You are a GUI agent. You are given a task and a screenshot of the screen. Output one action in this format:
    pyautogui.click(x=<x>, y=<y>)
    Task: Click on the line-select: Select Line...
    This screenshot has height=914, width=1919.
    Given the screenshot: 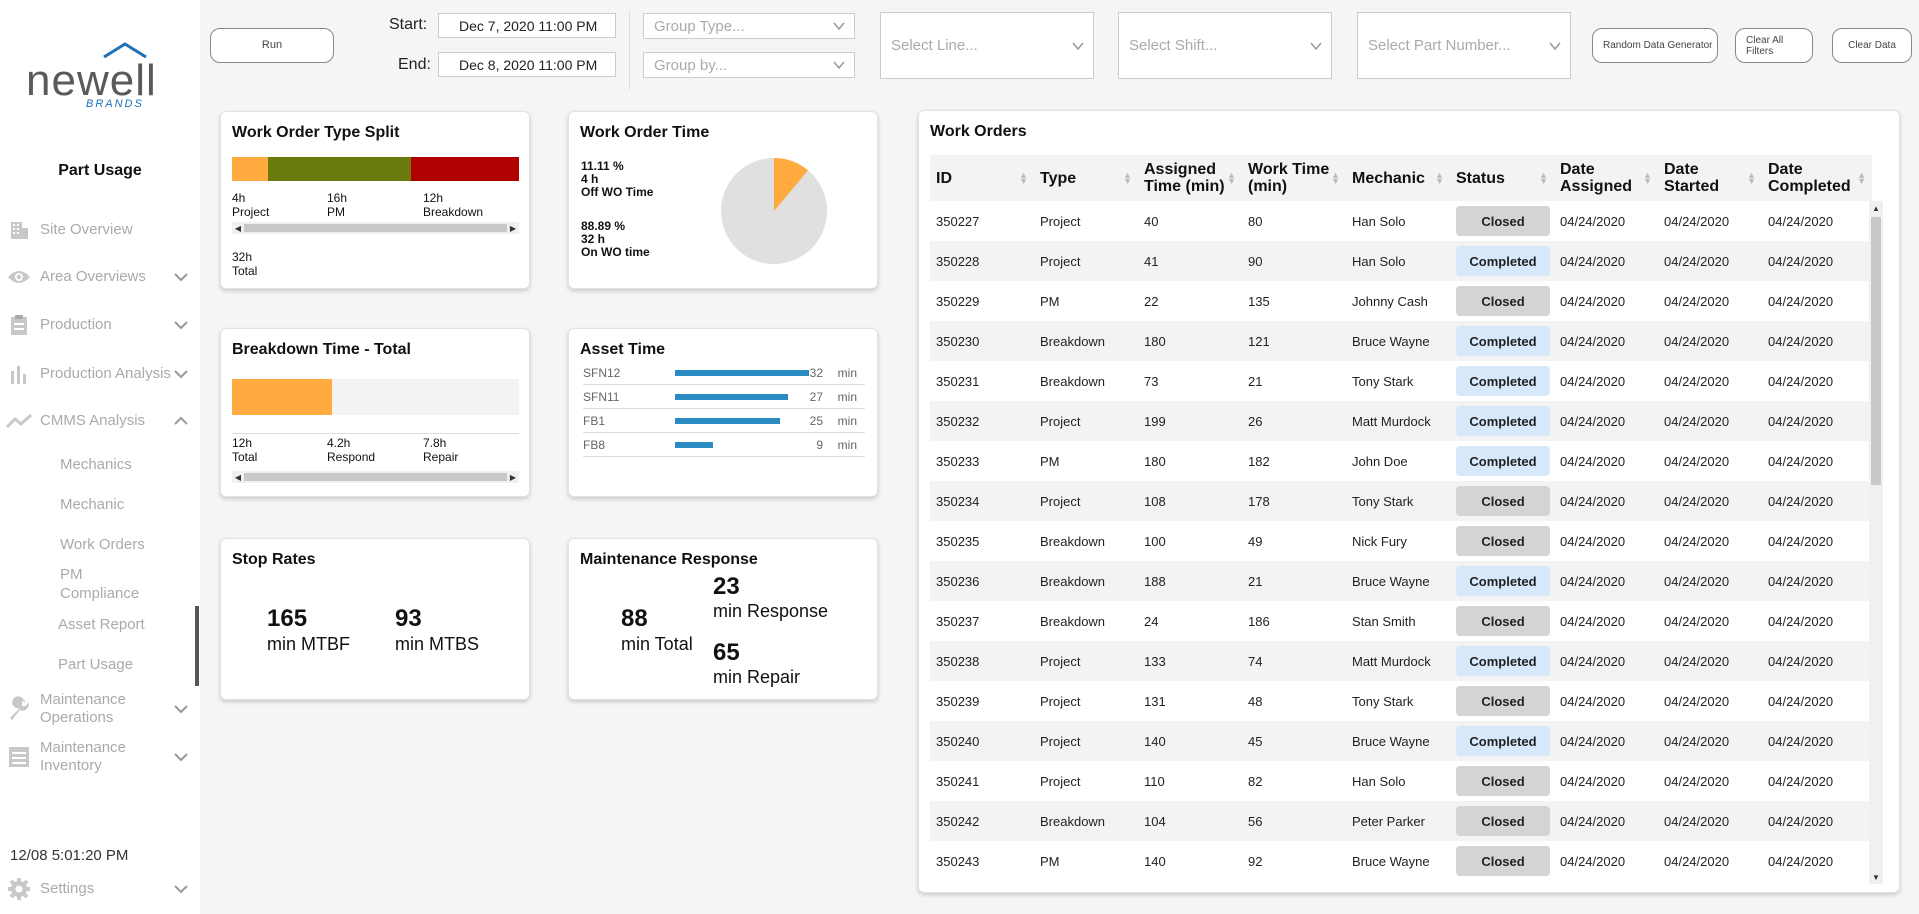 What is the action you would take?
    pyautogui.click(x=987, y=45)
    